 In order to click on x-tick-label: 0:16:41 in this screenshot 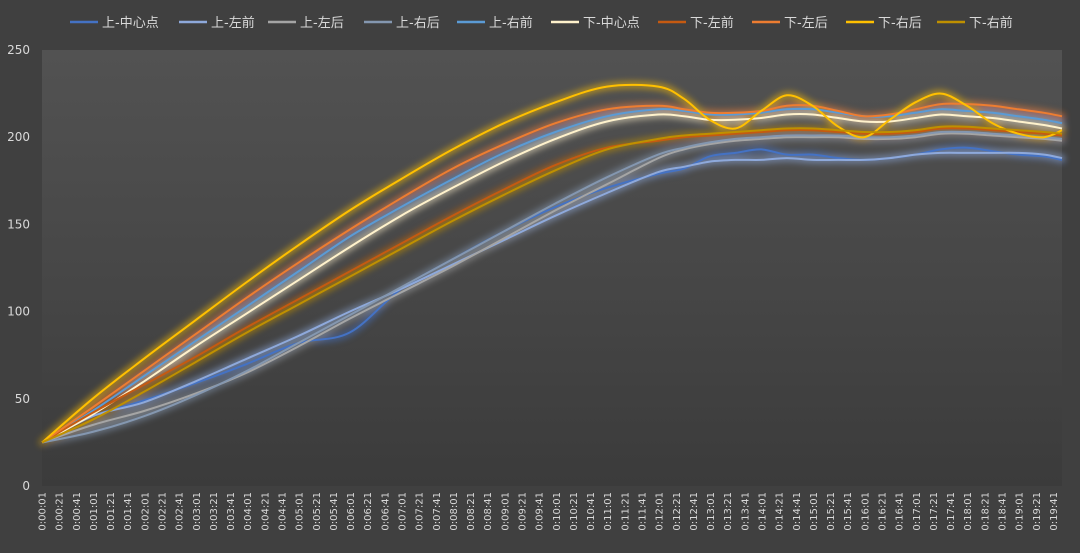, I will do `click(900, 511)`.